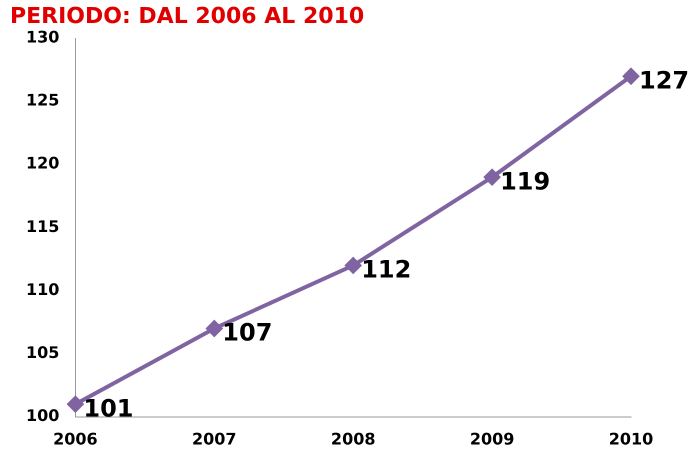  I want to click on x-tick-label: 2007, so click(214, 439).